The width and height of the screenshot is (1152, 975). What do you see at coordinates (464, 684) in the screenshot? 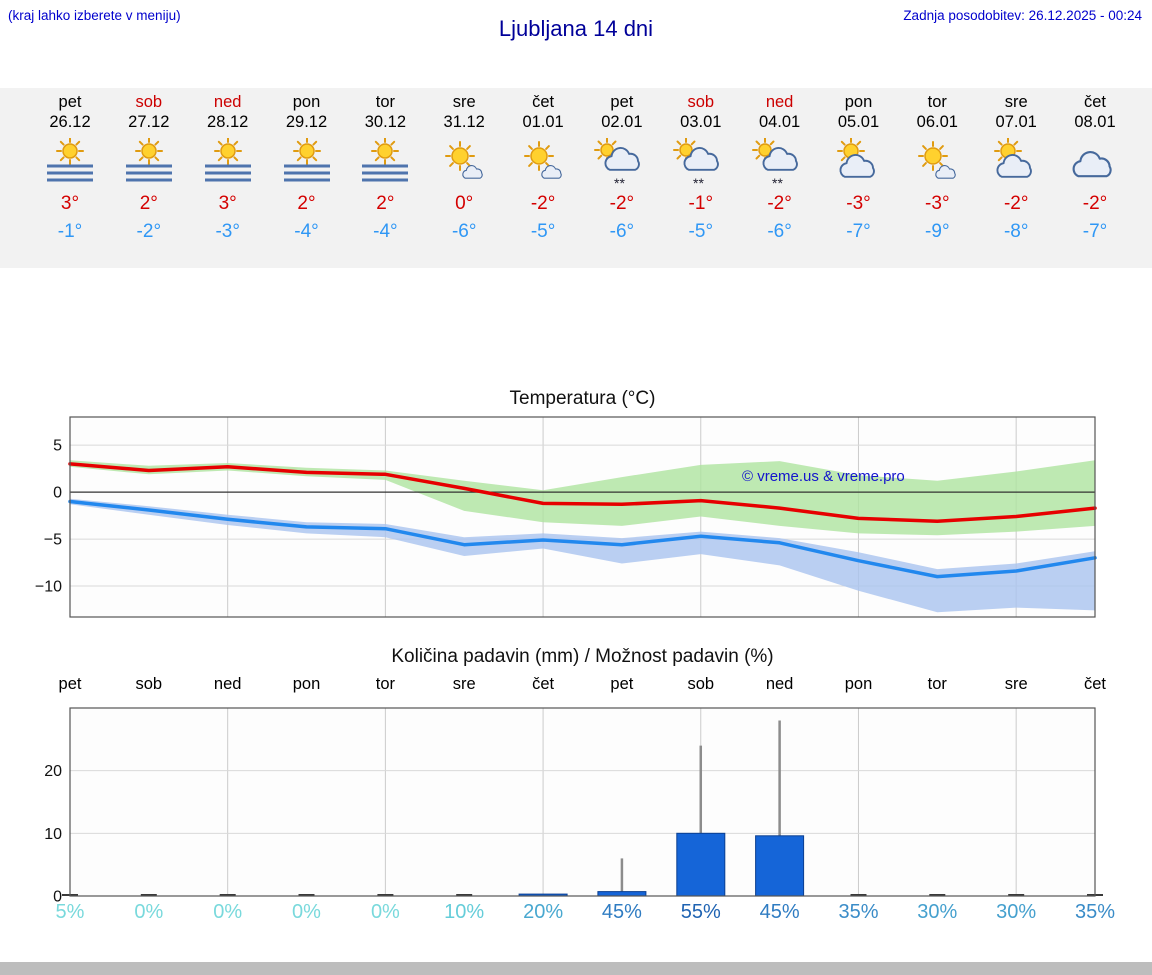
I see `axis-day-label: sre` at bounding box center [464, 684].